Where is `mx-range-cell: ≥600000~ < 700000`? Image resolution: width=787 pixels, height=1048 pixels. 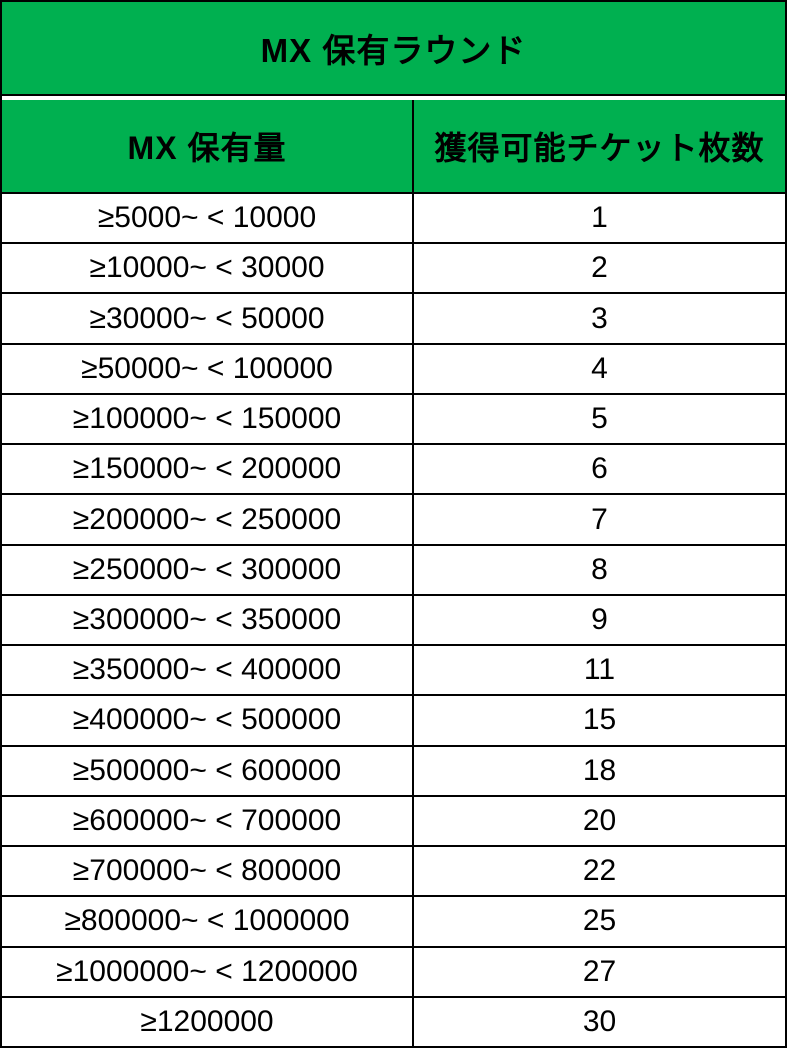 mx-range-cell: ≥600000~ < 700000 is located at coordinates (208, 821).